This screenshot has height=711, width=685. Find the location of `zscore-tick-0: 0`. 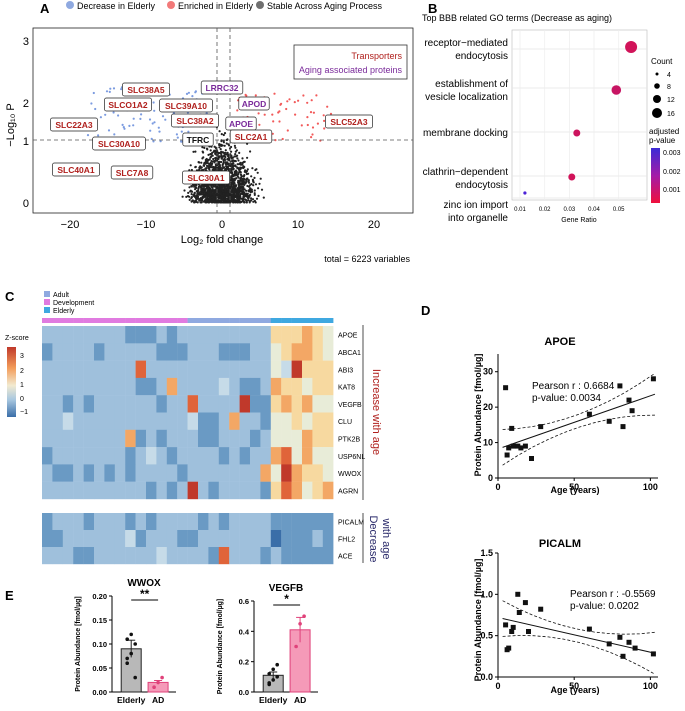

zscore-tick-0: 0 is located at coordinates (22, 399).